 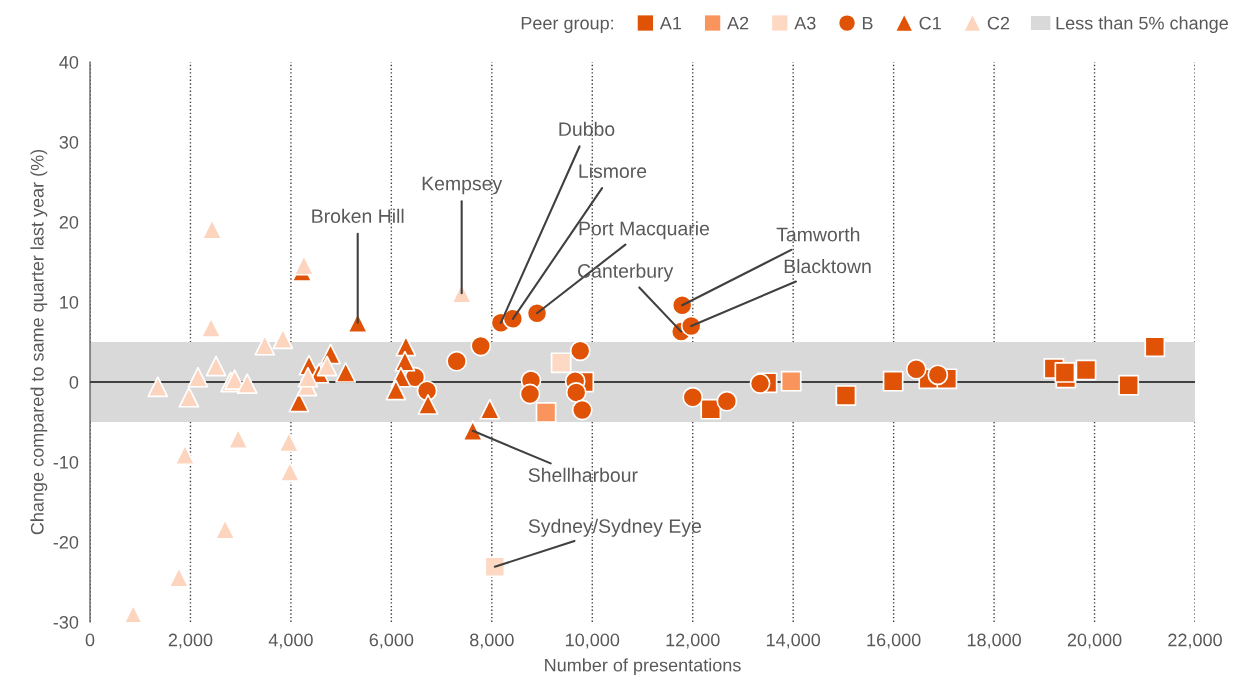 I want to click on annotation: Kempsey, so click(x=462, y=185).